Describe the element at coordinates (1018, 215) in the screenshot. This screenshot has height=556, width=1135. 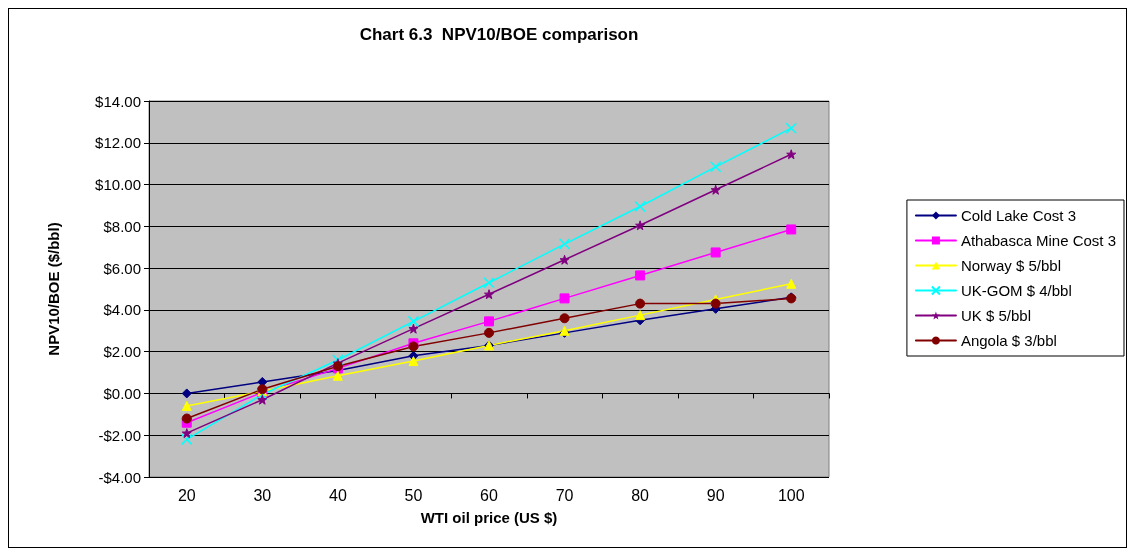
I see `legend-label: Cold Lake Cost 3` at that location.